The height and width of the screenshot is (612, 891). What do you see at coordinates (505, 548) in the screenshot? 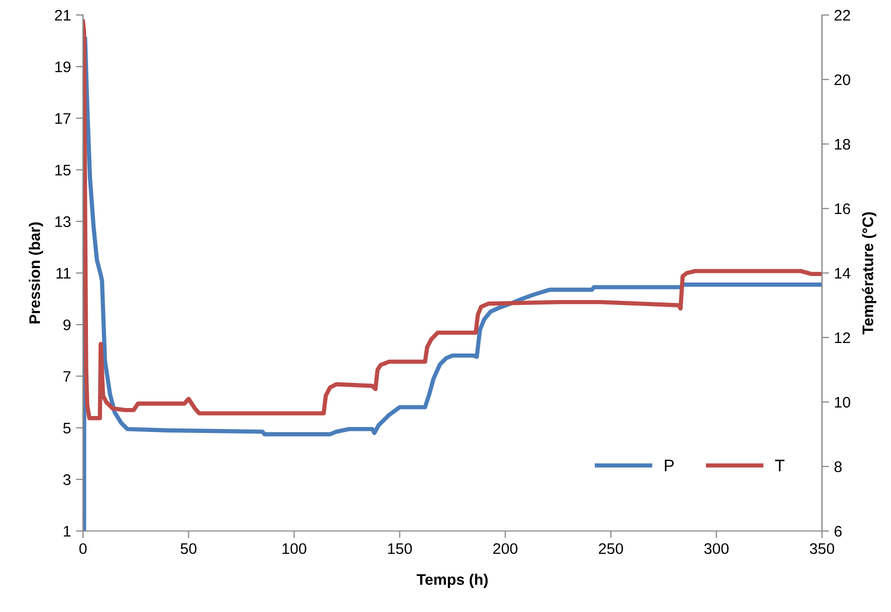
I see `x-tick-label: 200` at bounding box center [505, 548].